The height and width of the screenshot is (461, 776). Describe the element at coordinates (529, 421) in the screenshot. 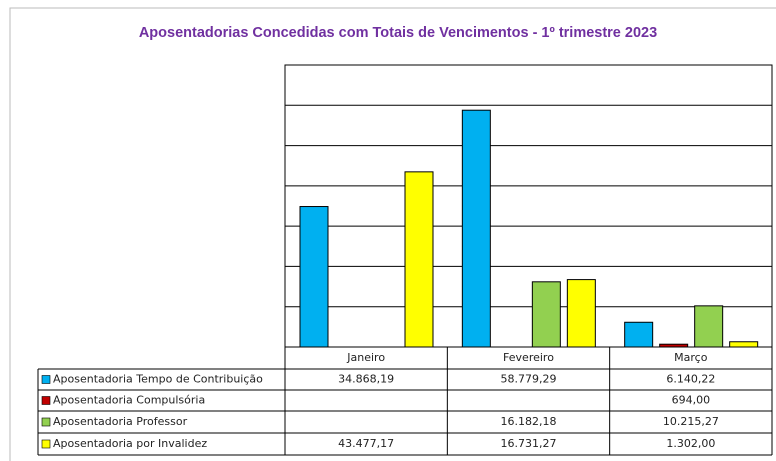

I see `data-table-value: 16.182,18` at that location.